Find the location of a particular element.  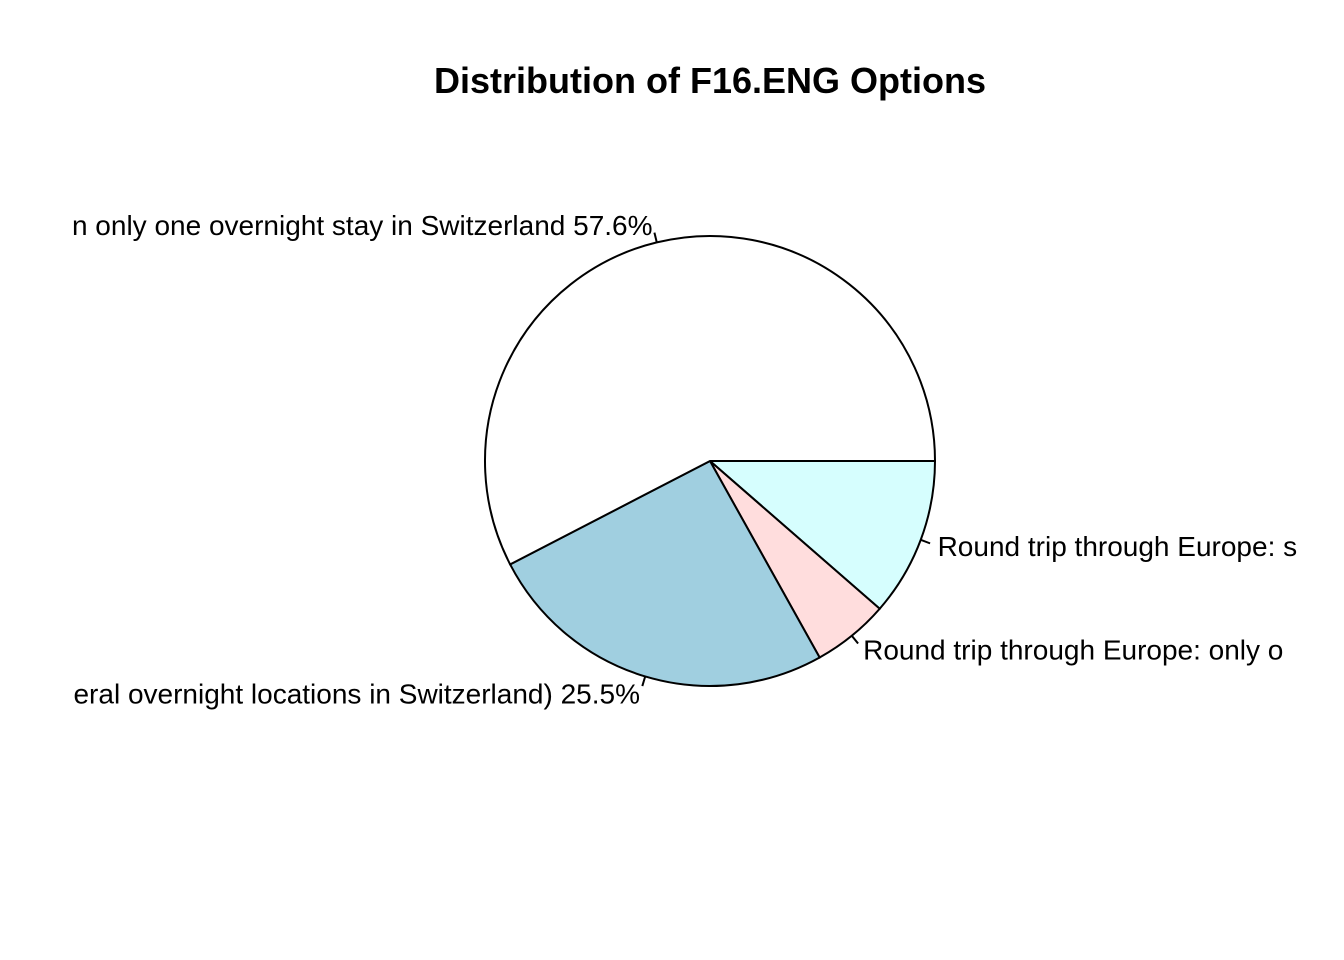

chart-title: Distribution of F16.ENG Options is located at coordinates (710, 80).